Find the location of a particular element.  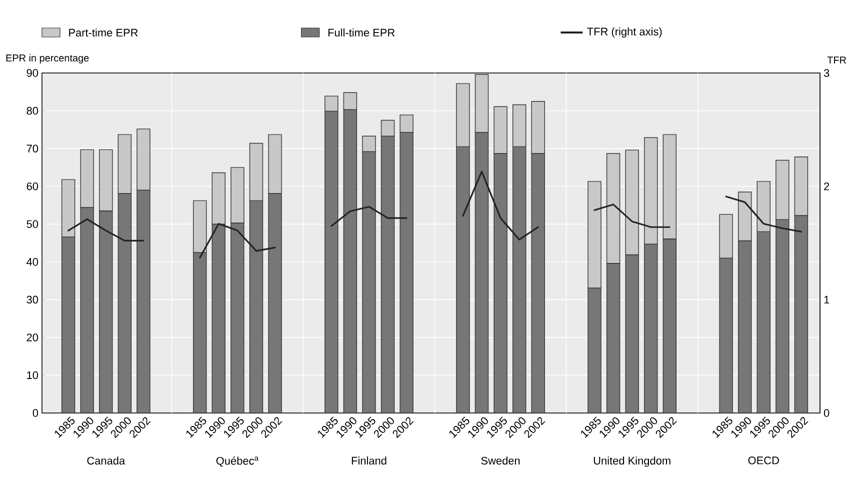

y-tick-label: 10 is located at coordinates (32, 375).